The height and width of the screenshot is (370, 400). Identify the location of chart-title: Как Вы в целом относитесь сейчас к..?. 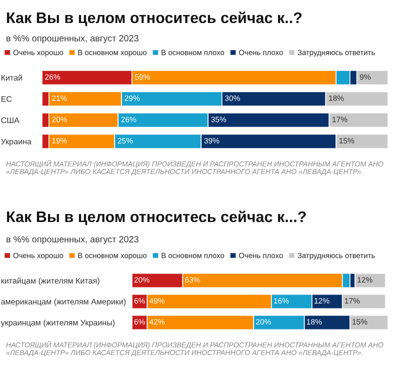
(154, 19).